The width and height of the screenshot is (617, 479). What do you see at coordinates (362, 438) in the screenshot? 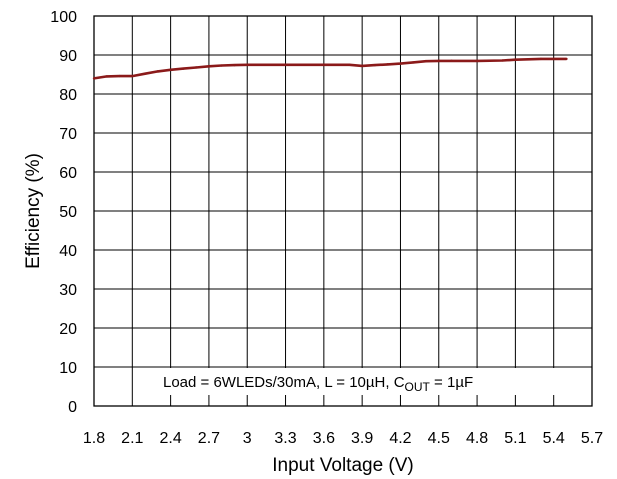
I see `x-tick-label: 3.9` at bounding box center [362, 438].